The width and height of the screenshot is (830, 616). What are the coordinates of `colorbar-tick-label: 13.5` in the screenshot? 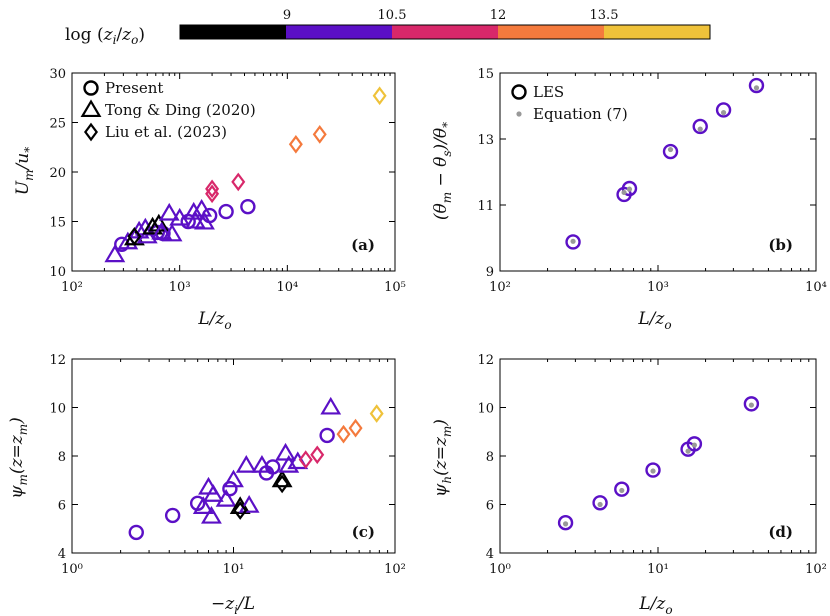 It's located at (604, 15).